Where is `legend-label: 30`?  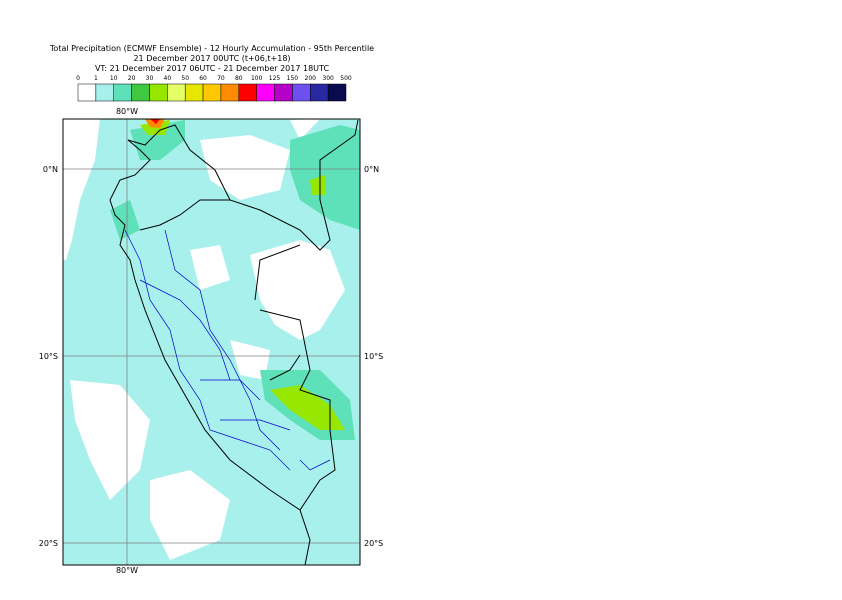 legend-label: 30 is located at coordinates (150, 78).